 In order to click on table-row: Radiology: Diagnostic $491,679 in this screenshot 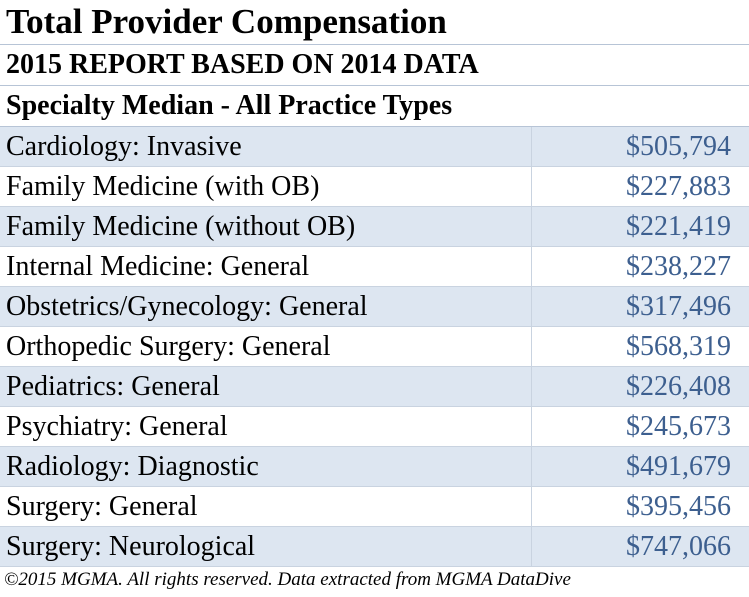, I will do `click(374, 467)`.